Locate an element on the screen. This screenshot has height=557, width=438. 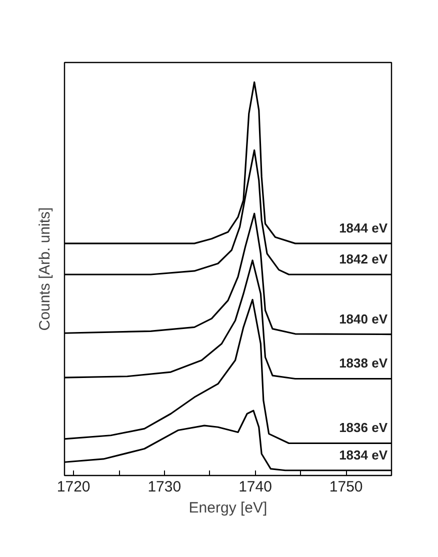
series-label: 1844 eV is located at coordinates (363, 228).